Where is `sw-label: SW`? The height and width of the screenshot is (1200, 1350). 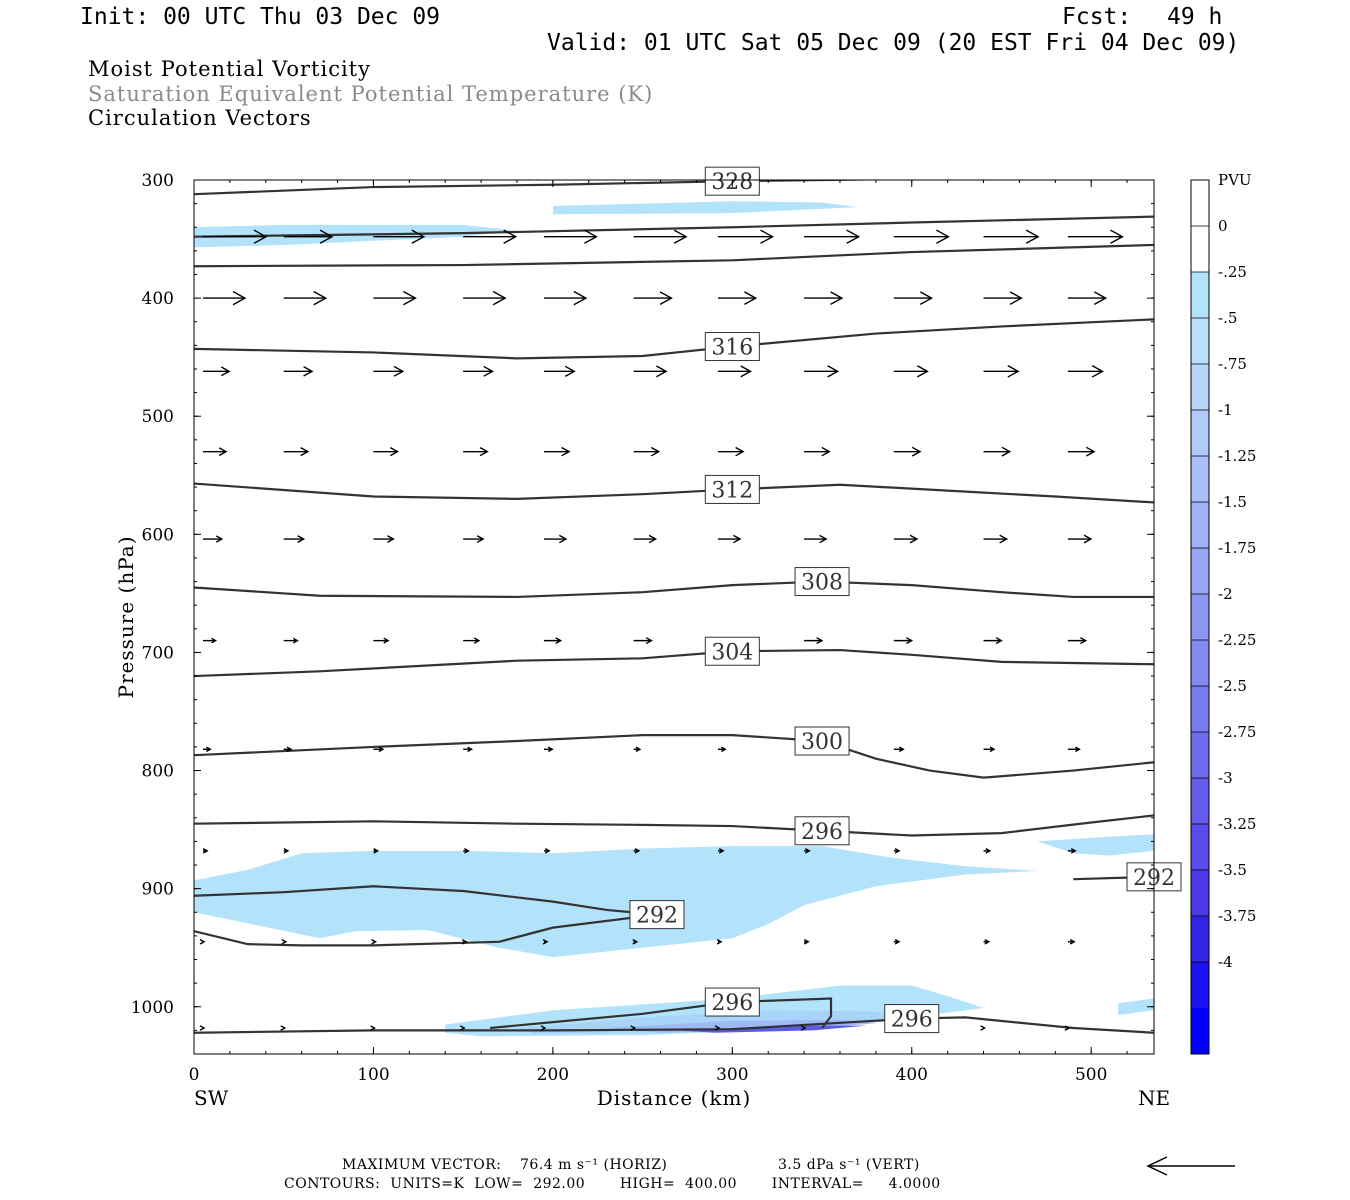
sw-label: SW is located at coordinates (211, 1098).